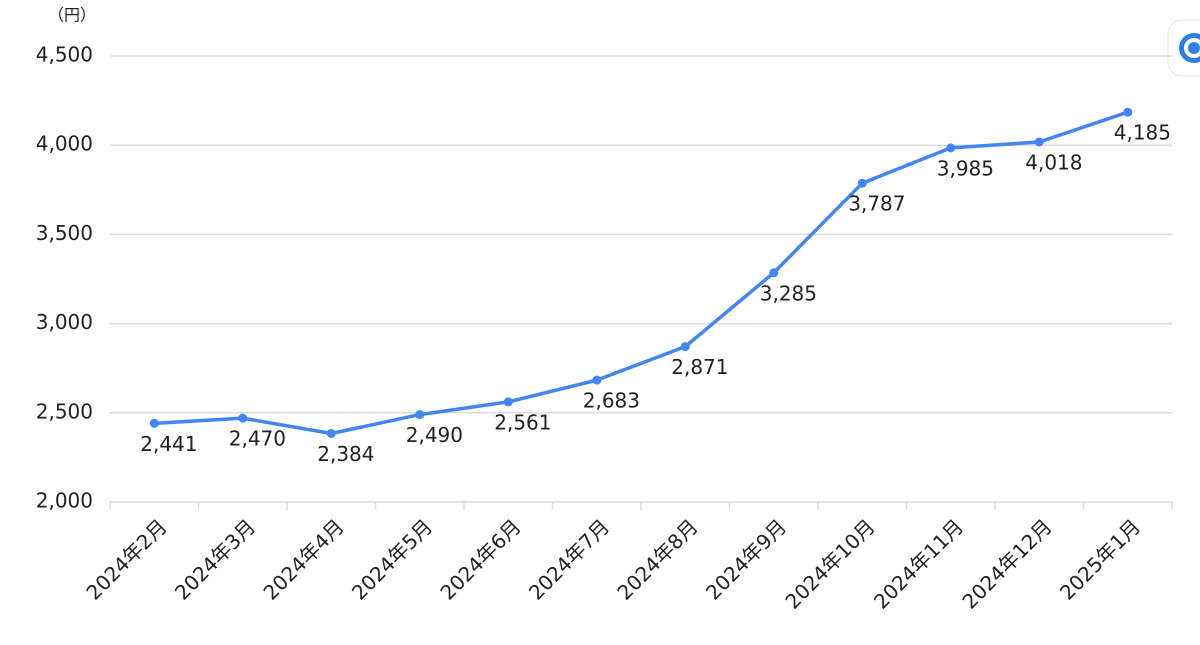 Image resolution: width=1200 pixels, height=645 pixels. I want to click on x-tick-label: 2024年10月, so click(829, 563).